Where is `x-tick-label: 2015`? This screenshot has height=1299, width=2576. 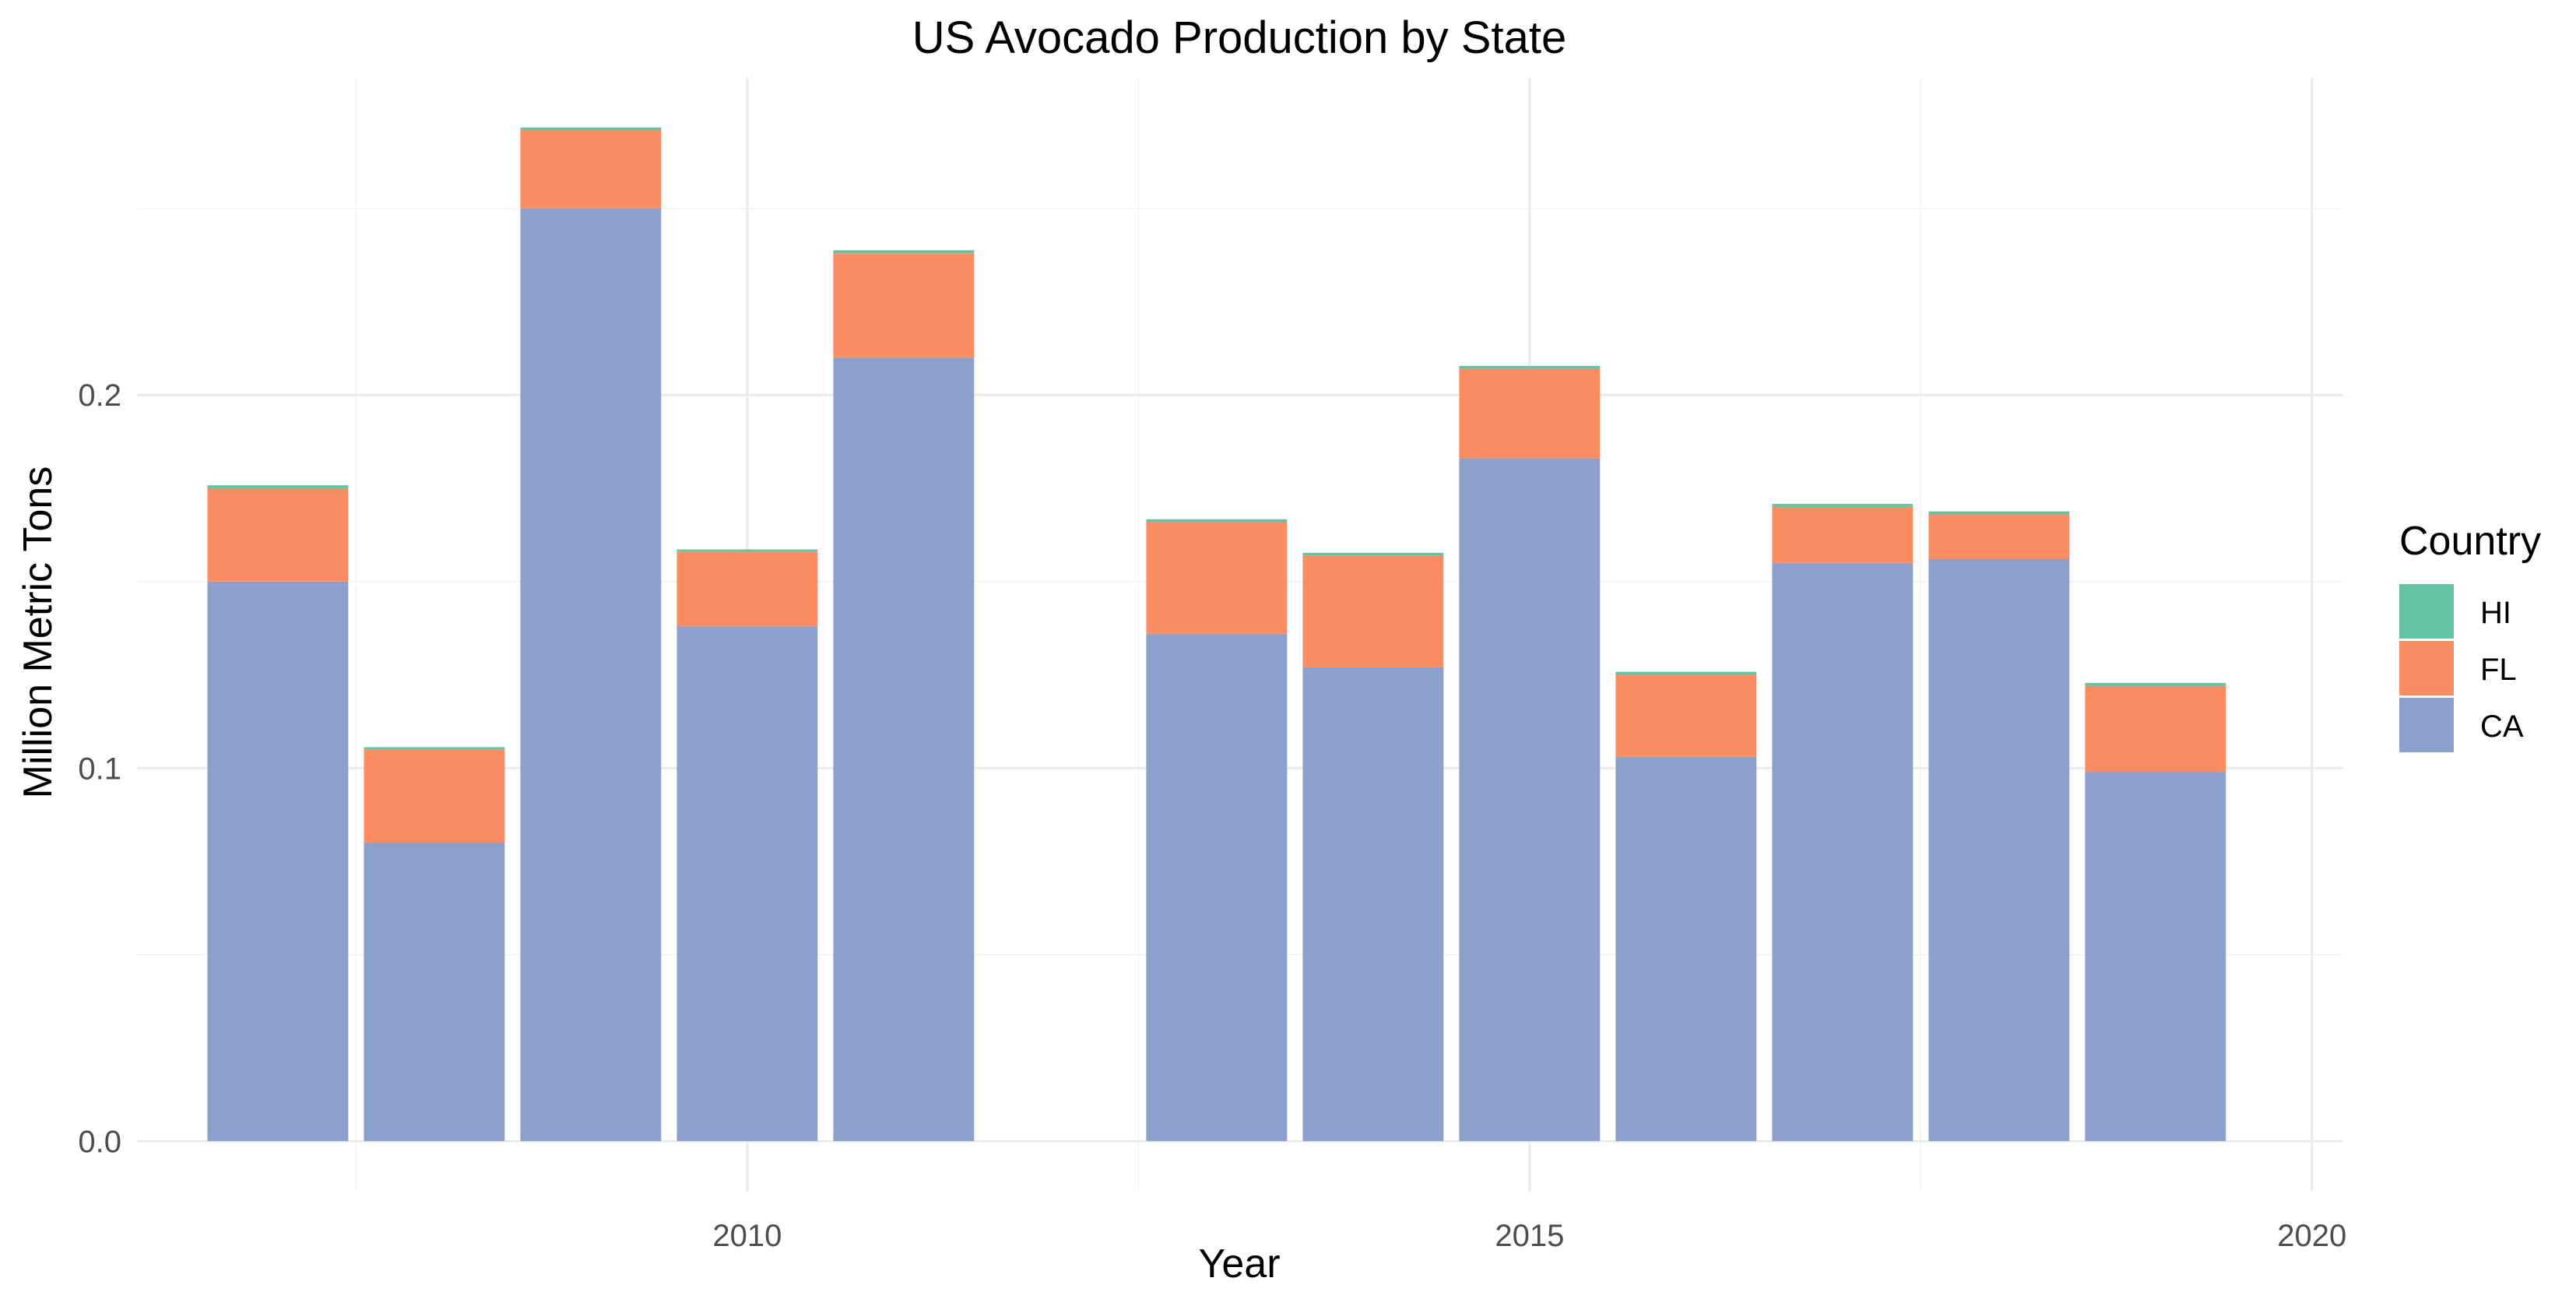
x-tick-label: 2015 is located at coordinates (1529, 1236).